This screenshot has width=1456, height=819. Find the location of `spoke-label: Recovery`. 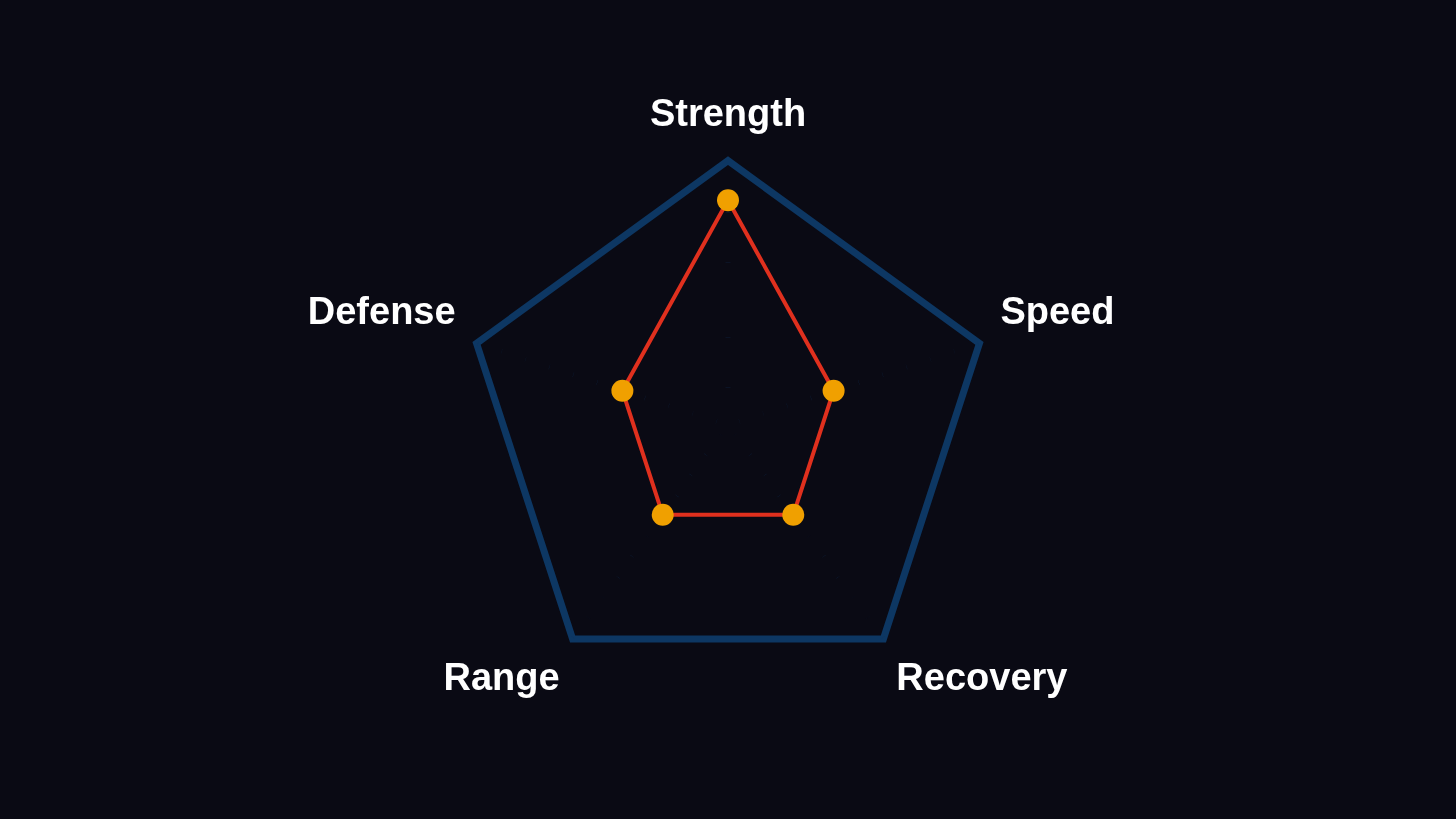

spoke-label: Recovery is located at coordinates (982, 676).